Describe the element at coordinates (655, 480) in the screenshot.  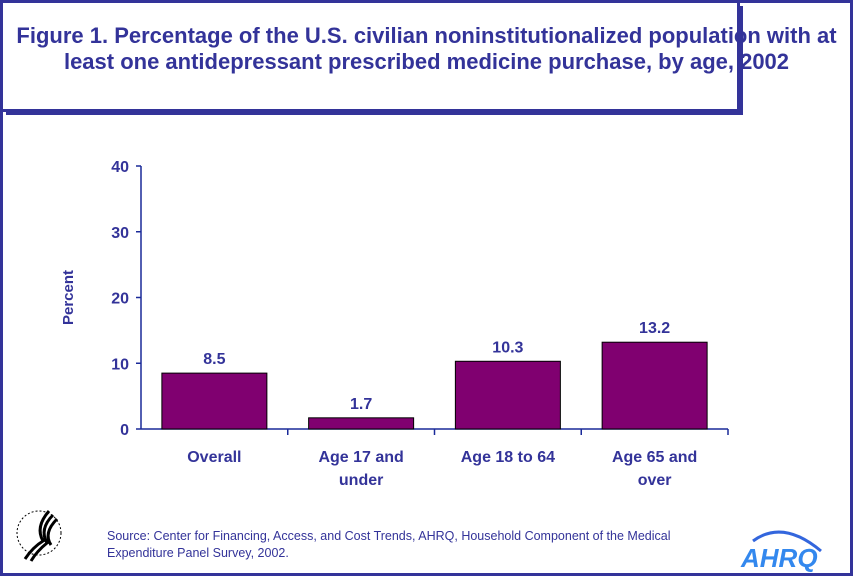
I see `x-tick-label: over` at that location.